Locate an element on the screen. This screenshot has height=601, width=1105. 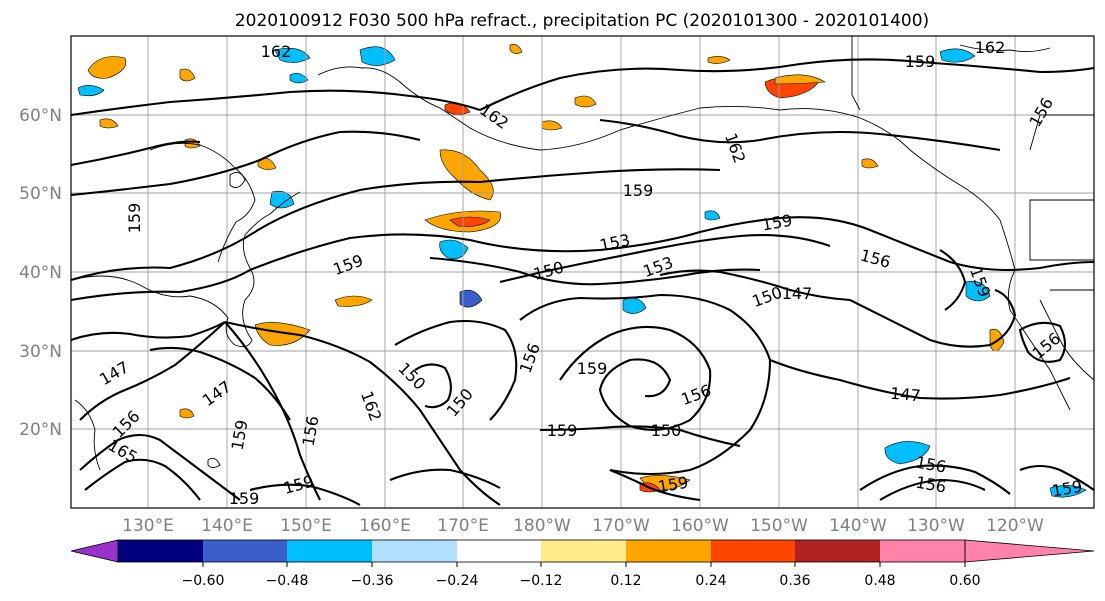
colorbar-tick-label: −0.48 is located at coordinates (287, 581).